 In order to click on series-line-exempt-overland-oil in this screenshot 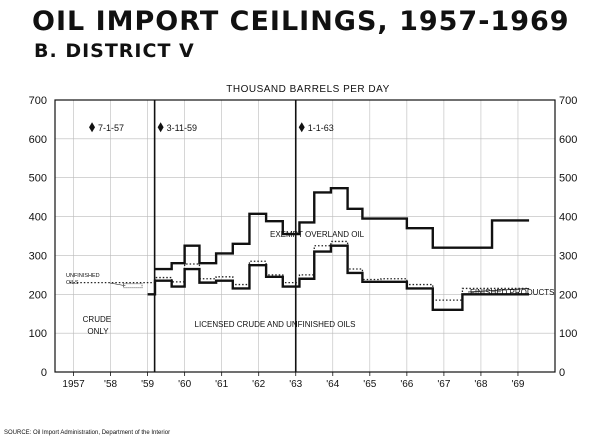, I will do `click(342, 229)`.